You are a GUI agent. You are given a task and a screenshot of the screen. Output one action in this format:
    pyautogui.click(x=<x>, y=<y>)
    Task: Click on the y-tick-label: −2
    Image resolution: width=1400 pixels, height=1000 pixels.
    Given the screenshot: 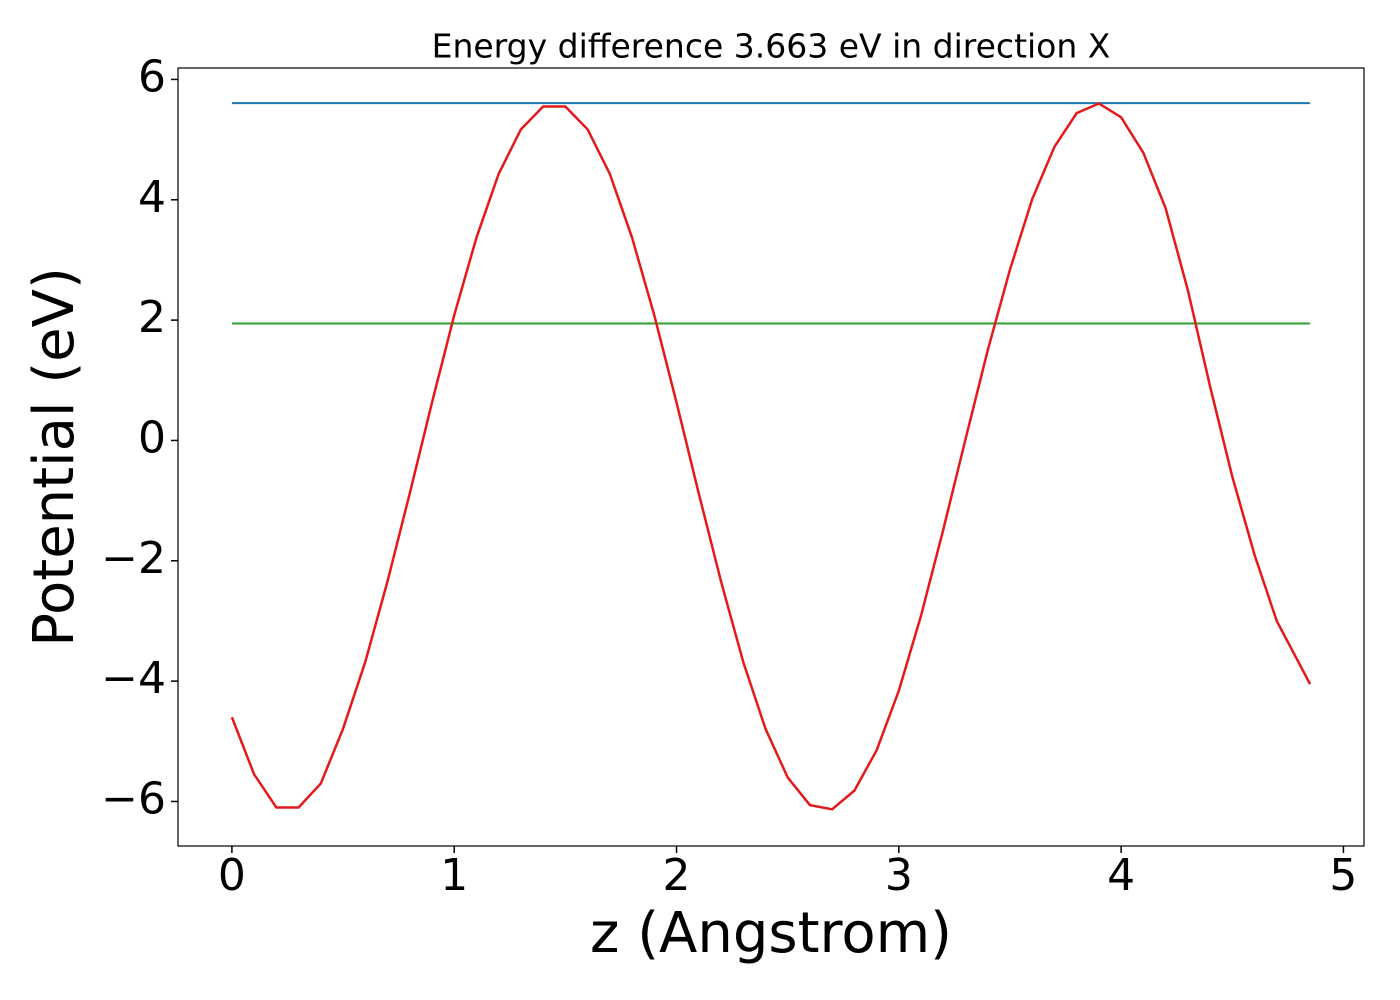 What is the action you would take?
    pyautogui.click(x=133, y=558)
    